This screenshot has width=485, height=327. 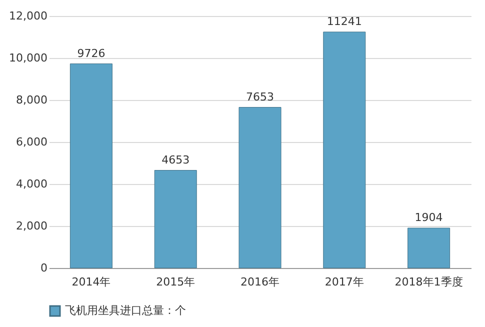 What do you see at coordinates (32, 184) in the screenshot?
I see `y-tick-label: 4,000` at bounding box center [32, 184].